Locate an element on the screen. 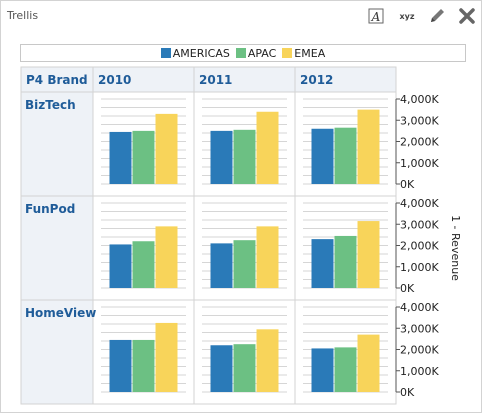  legend-item-apac: APAC is located at coordinates (256, 53).